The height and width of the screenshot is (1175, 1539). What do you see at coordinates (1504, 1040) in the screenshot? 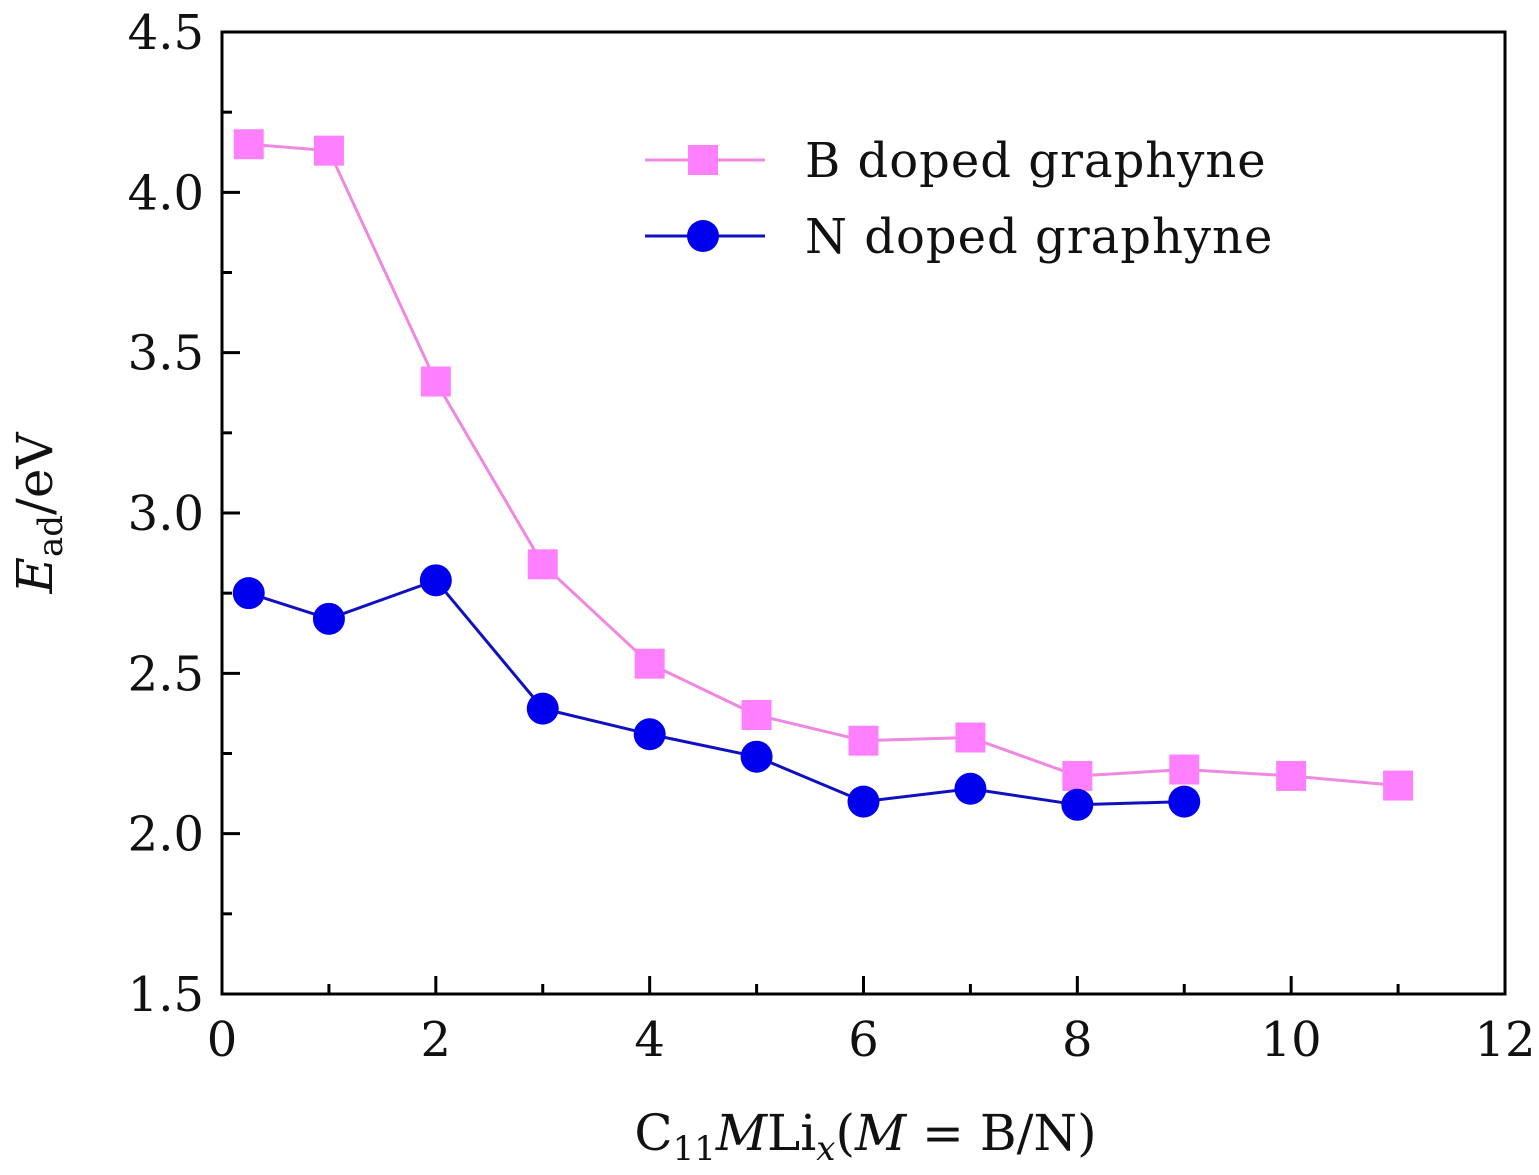
I see `x-tick-label: 12` at bounding box center [1504, 1040].